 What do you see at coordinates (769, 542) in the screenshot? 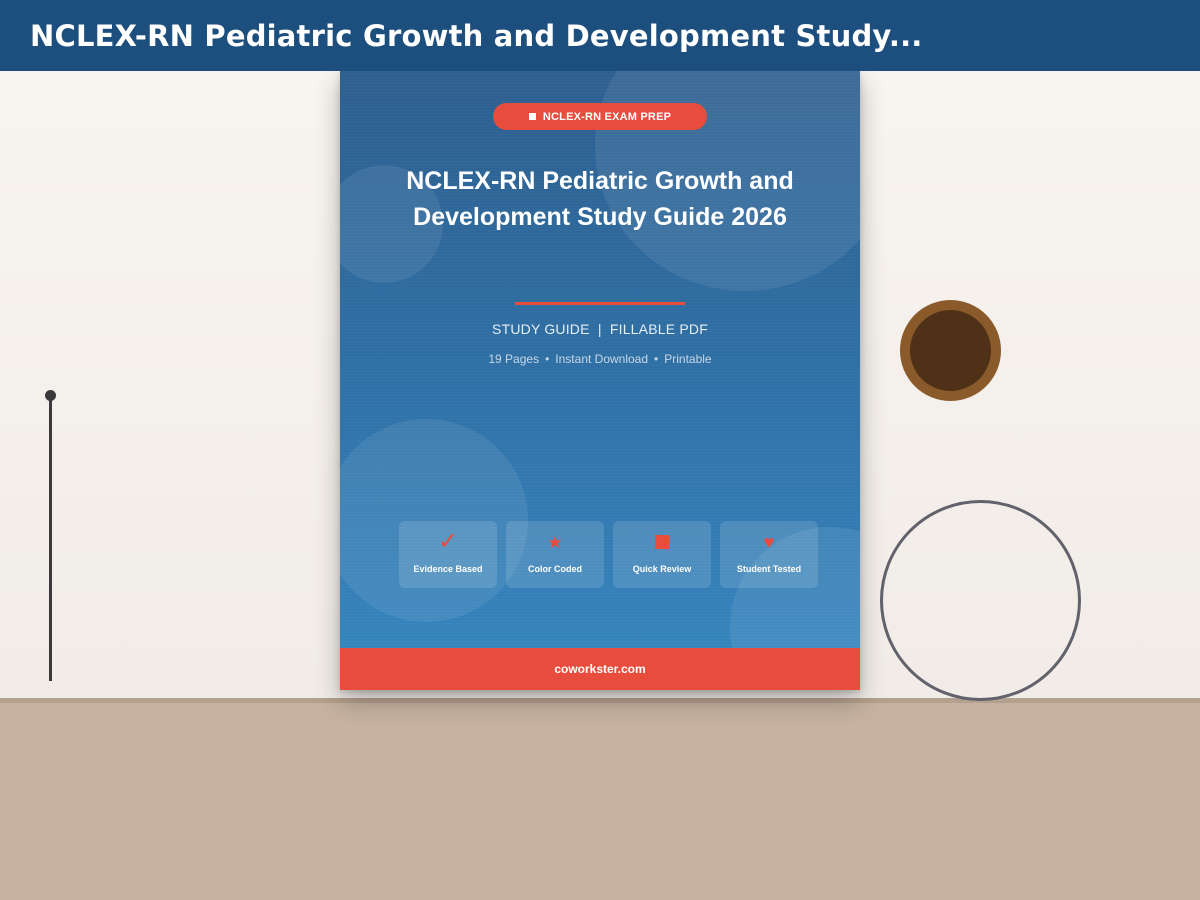
I see `heart-icon: ♥` at bounding box center [769, 542].